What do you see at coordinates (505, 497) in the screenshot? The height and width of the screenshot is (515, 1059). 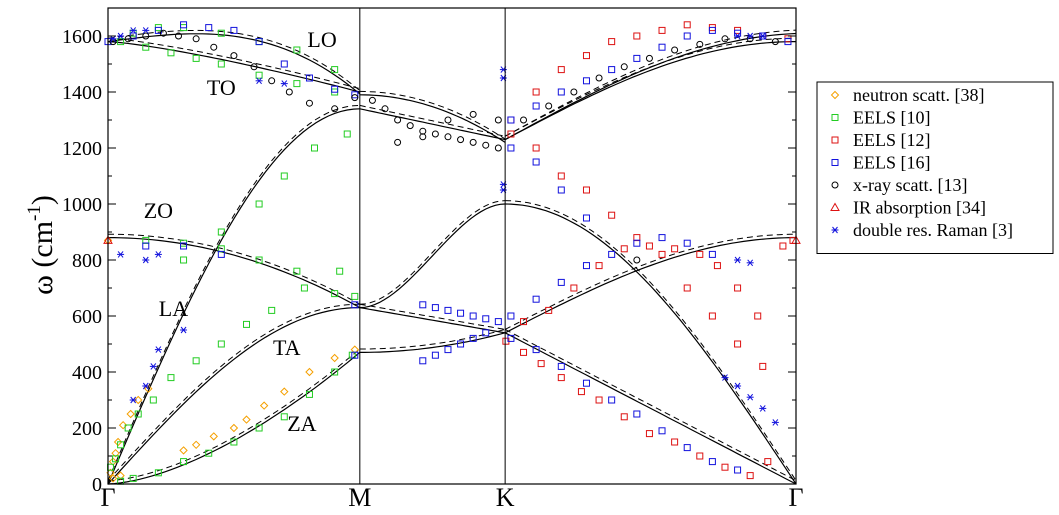 I see `x-tick-label: K` at bounding box center [505, 497].